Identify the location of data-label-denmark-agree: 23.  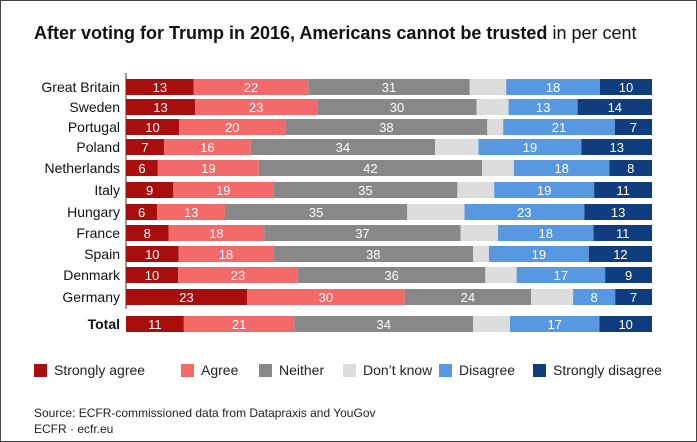
(238, 275).